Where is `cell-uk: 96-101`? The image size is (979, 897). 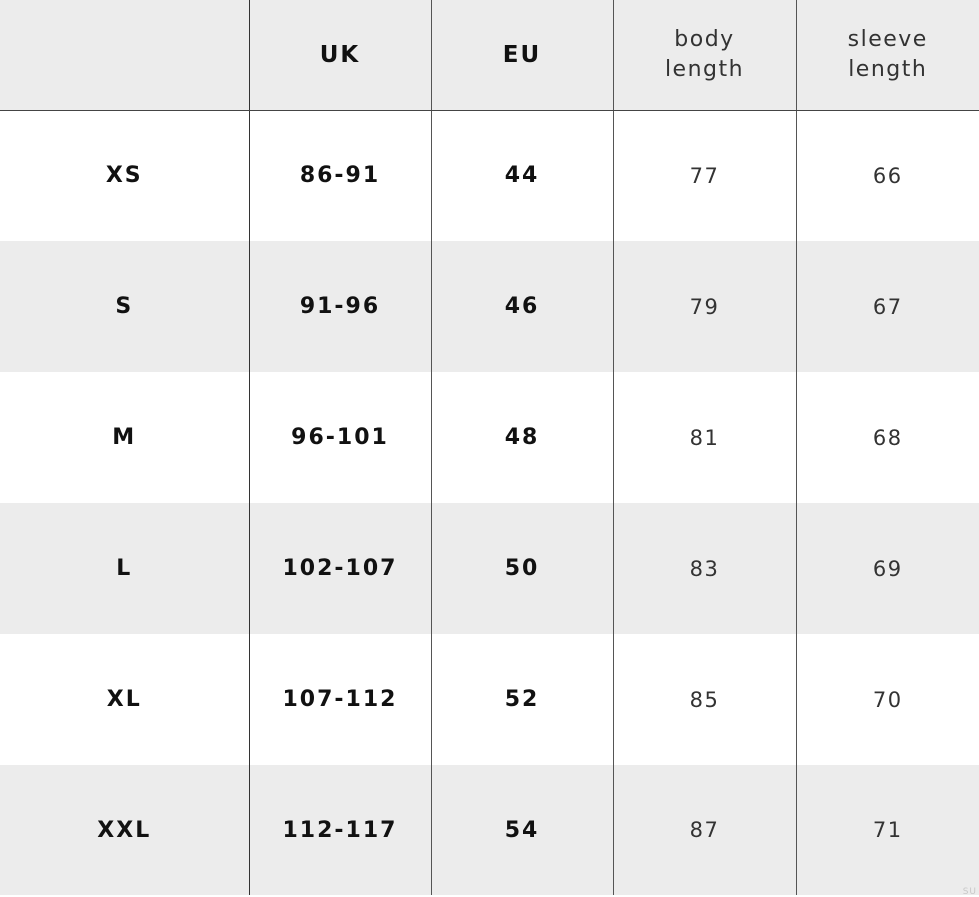 cell-uk: 96-101 is located at coordinates (339, 437).